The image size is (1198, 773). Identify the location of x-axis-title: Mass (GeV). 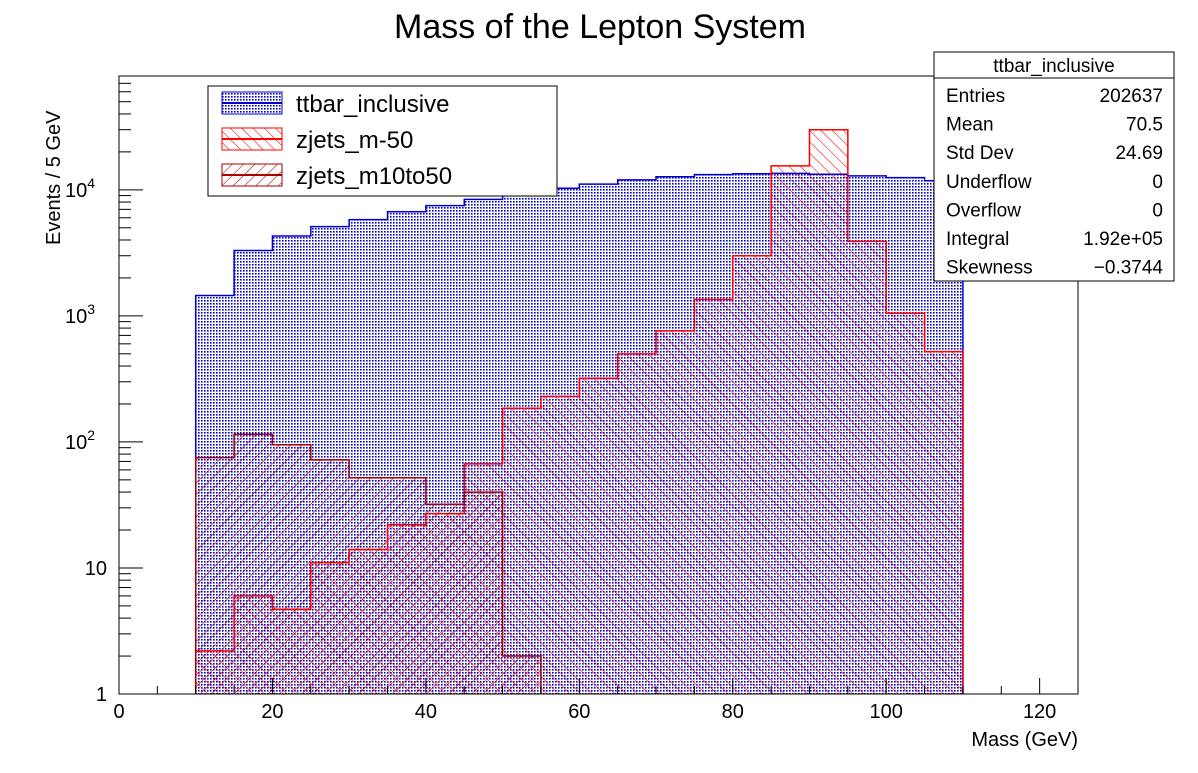
(1024, 740).